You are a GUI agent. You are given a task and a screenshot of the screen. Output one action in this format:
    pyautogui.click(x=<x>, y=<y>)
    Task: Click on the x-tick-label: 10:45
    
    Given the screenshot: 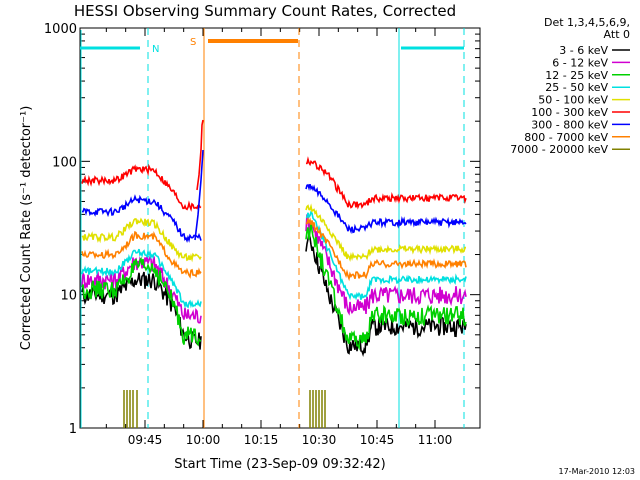 What is the action you would take?
    pyautogui.click(x=377, y=440)
    